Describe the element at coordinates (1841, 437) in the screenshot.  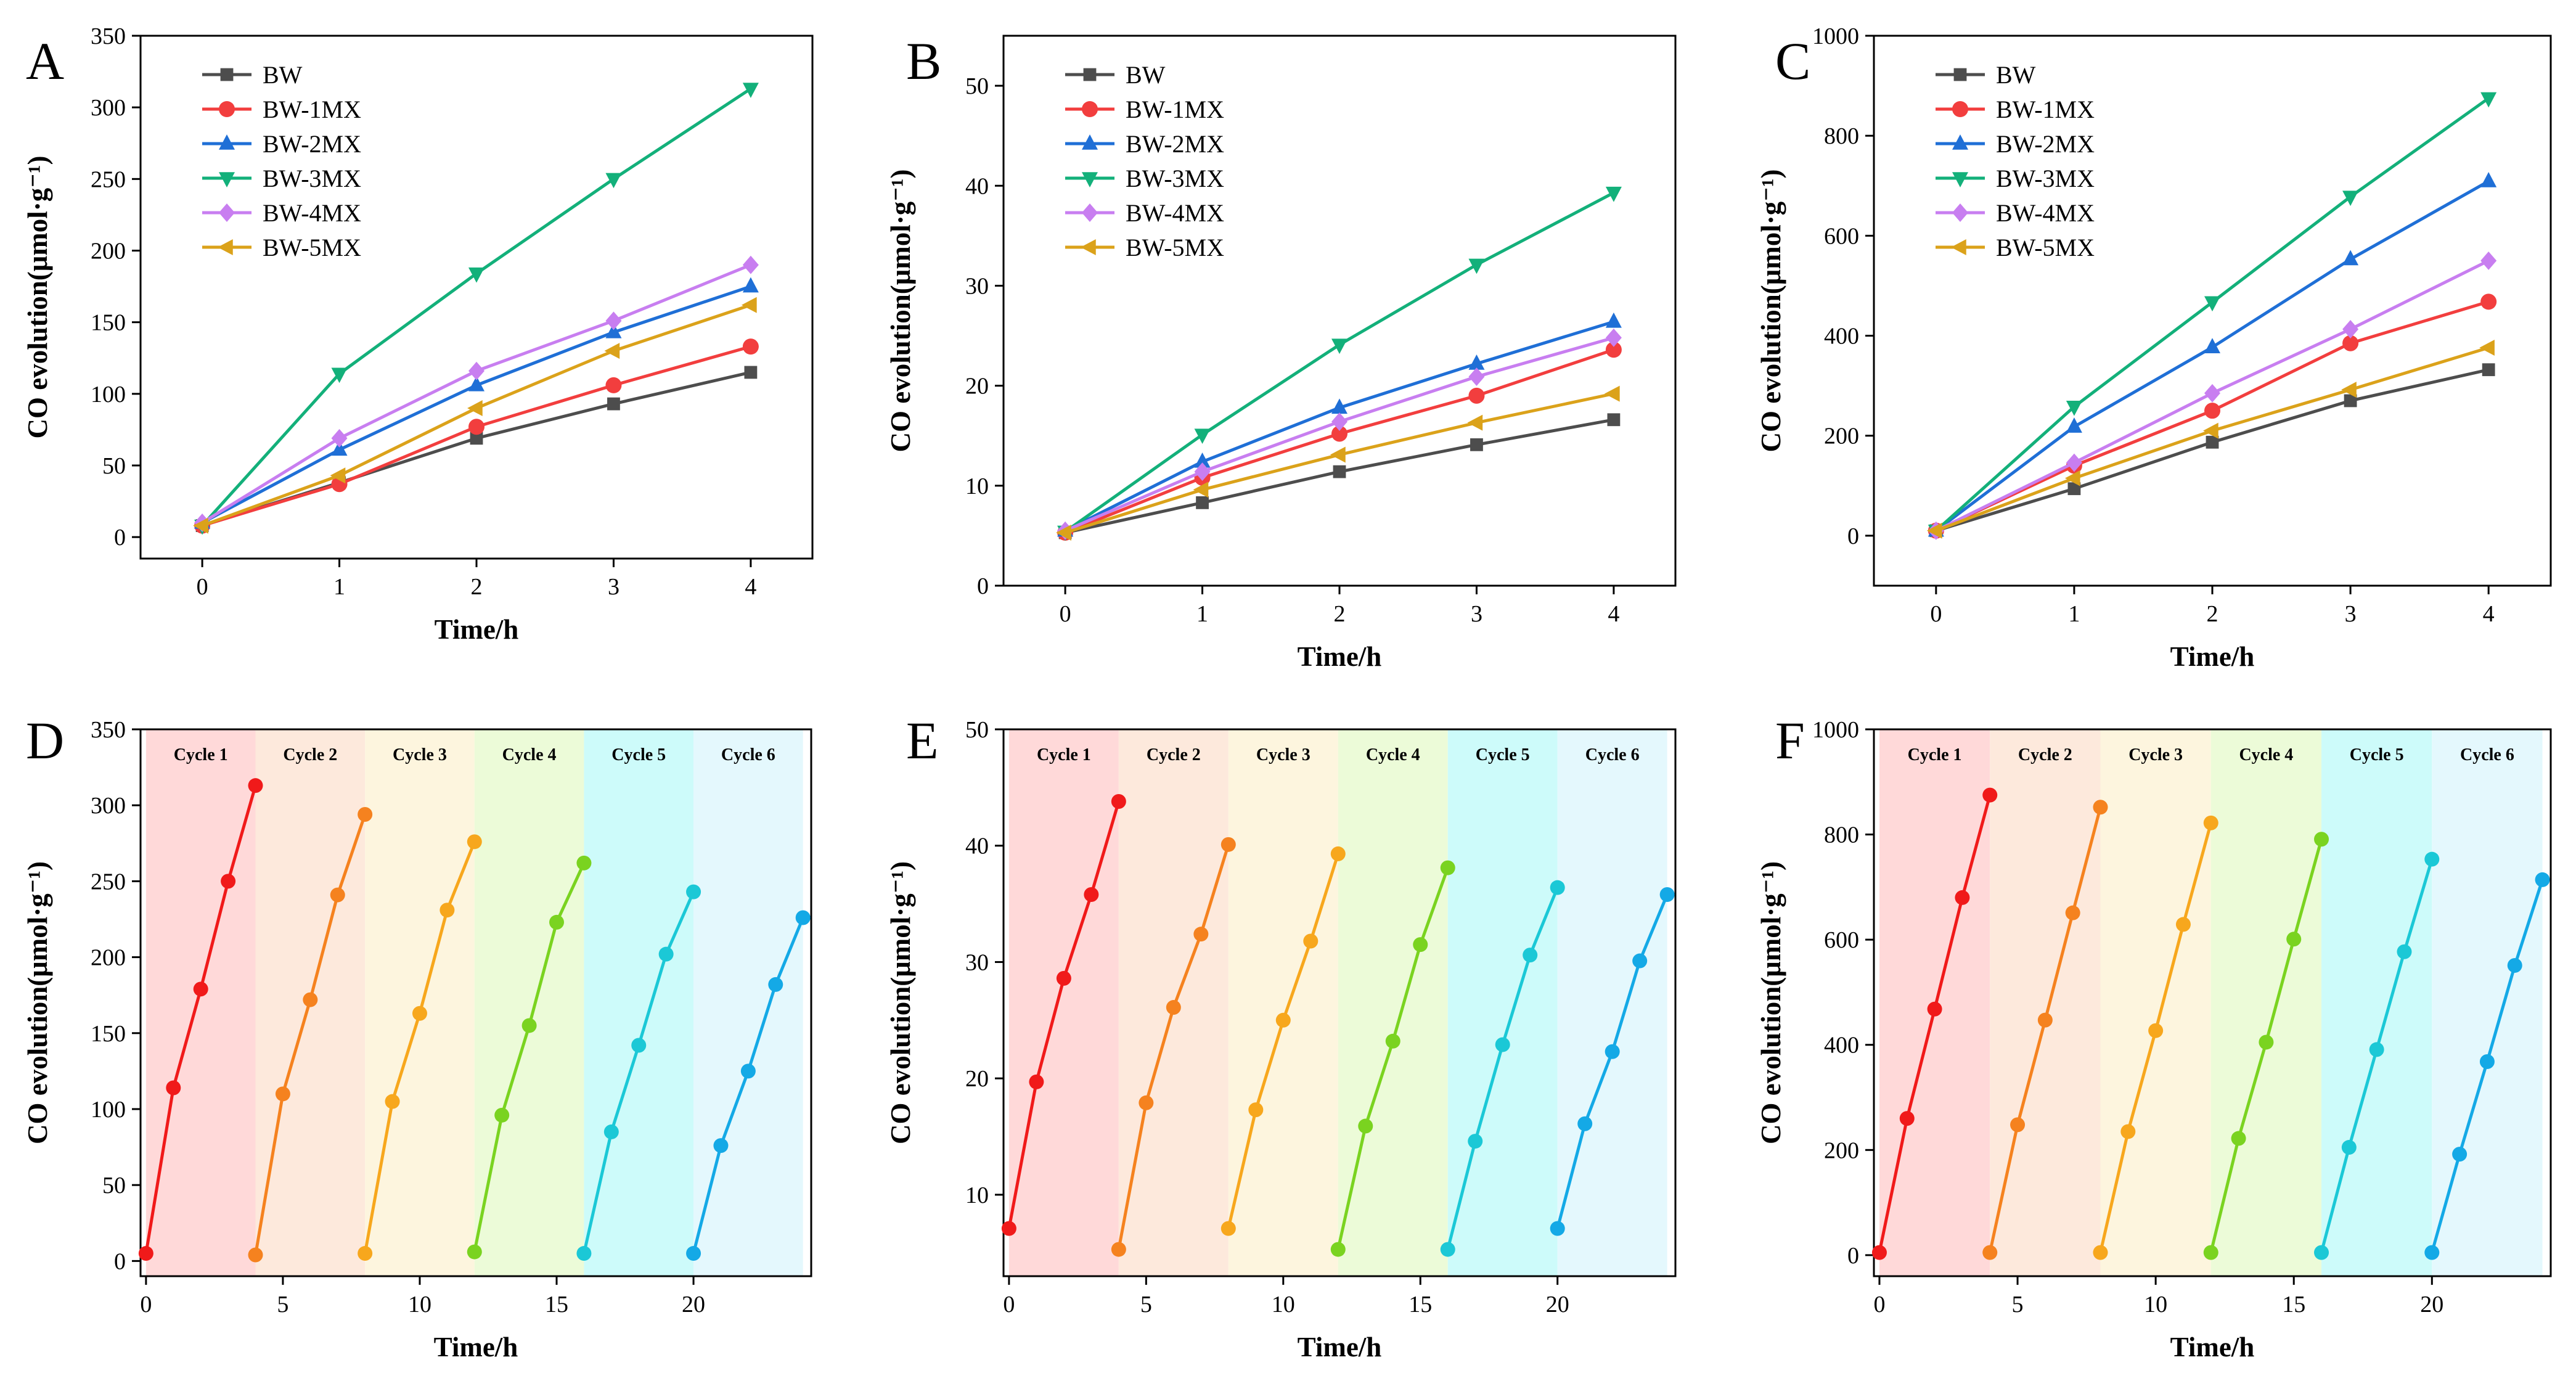
I see `y-tick-label: 200` at that location.